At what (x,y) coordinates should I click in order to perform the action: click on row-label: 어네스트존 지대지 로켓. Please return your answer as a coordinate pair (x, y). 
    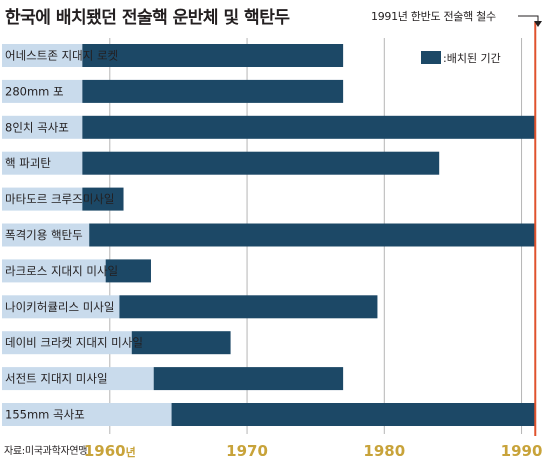
    Looking at the image, I should click on (61, 56).